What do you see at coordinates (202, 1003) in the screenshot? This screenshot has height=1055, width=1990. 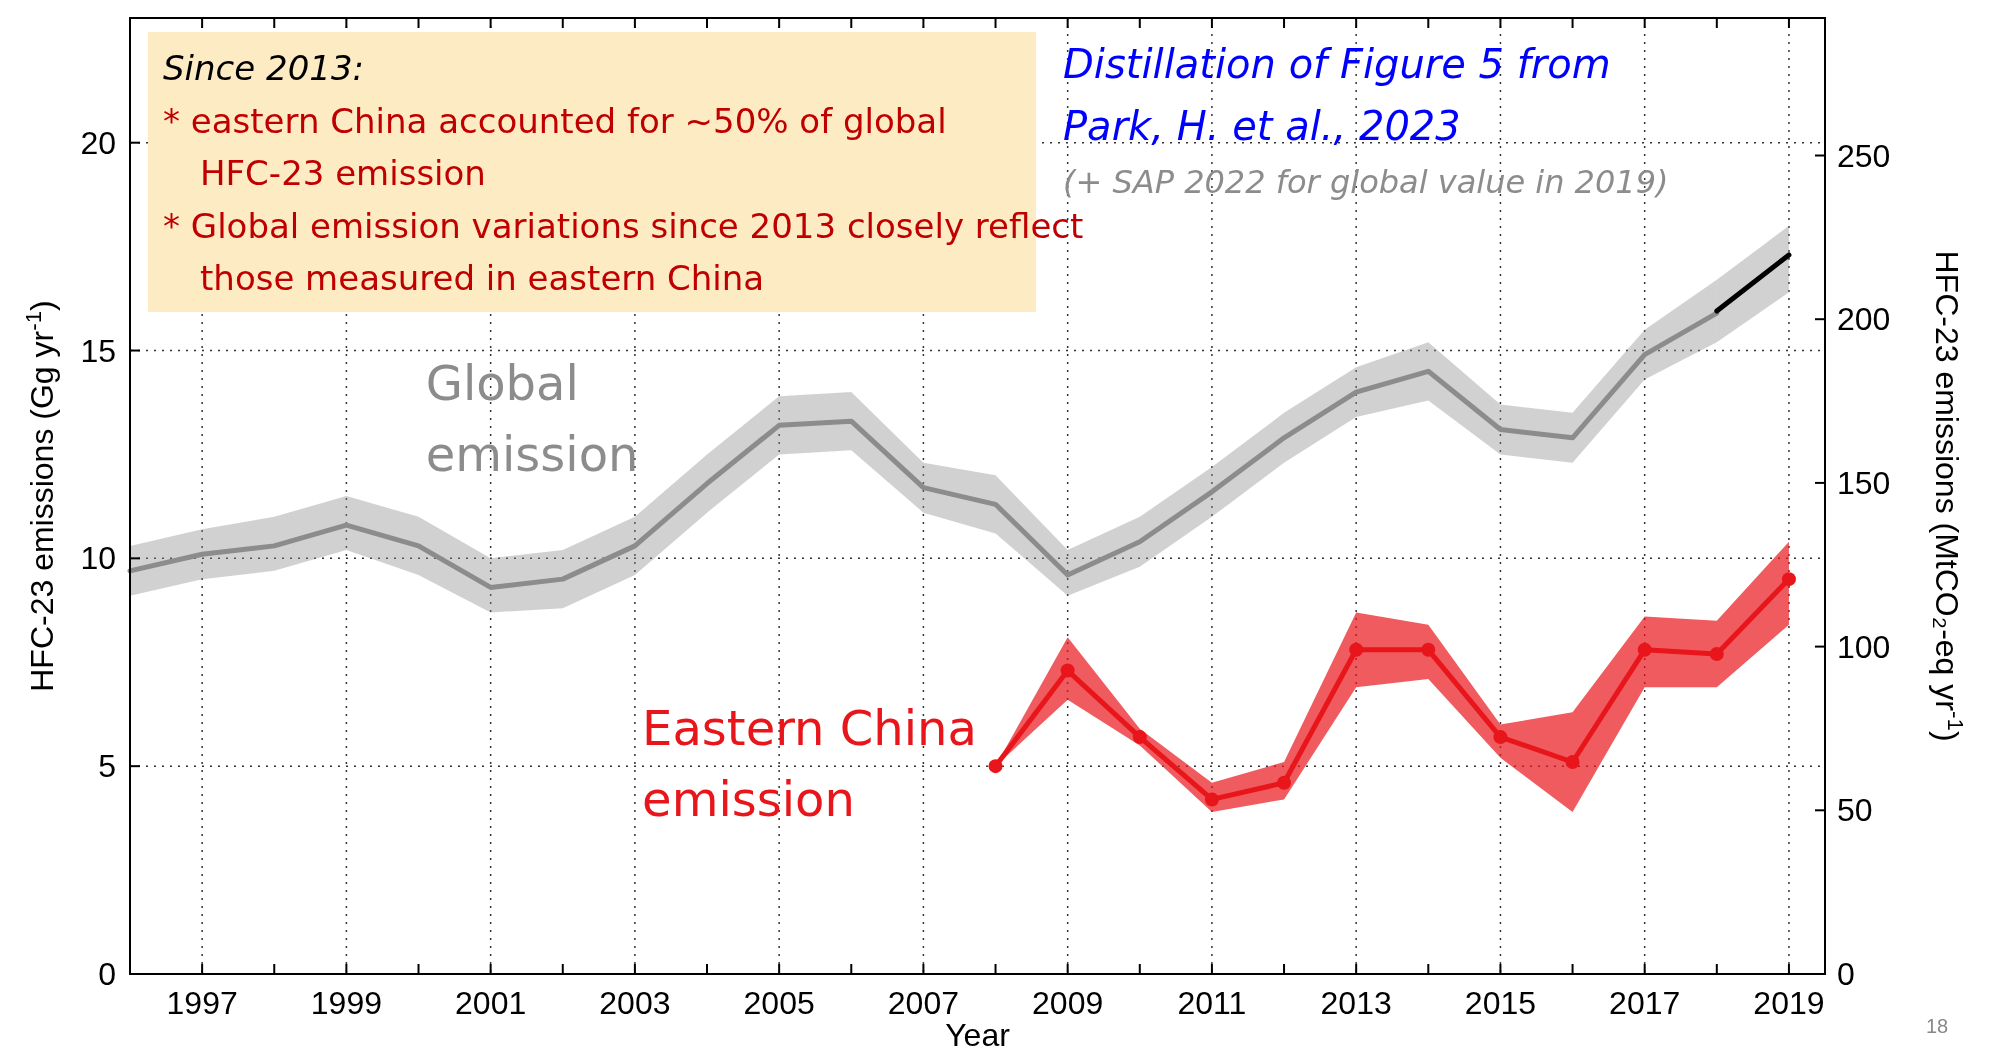 I see `x-tick-label: 1997` at bounding box center [202, 1003].